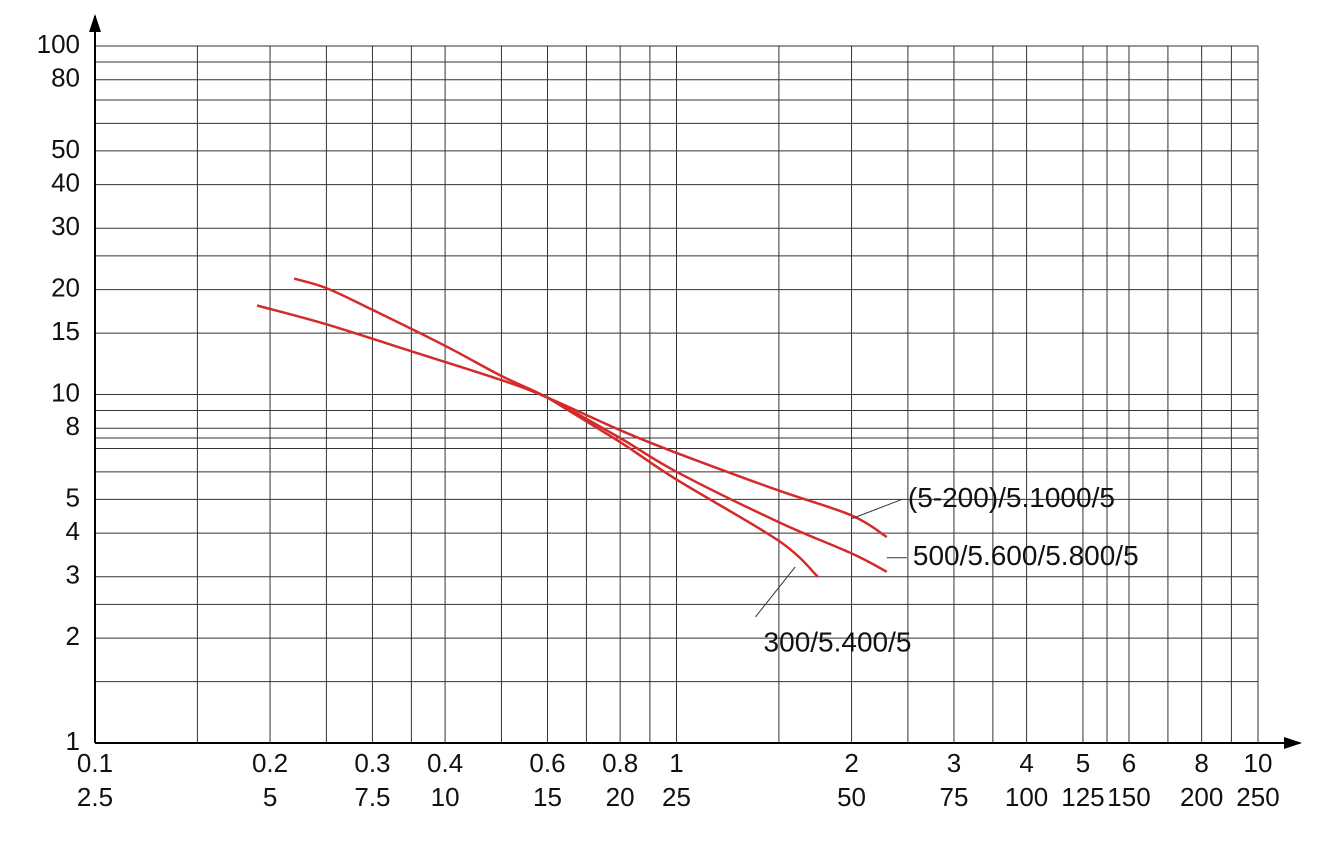 Image resolution: width=1329 pixels, height=861 pixels. Describe the element at coordinates (73, 575) in the screenshot. I see `y-tick-label: 3` at that location.